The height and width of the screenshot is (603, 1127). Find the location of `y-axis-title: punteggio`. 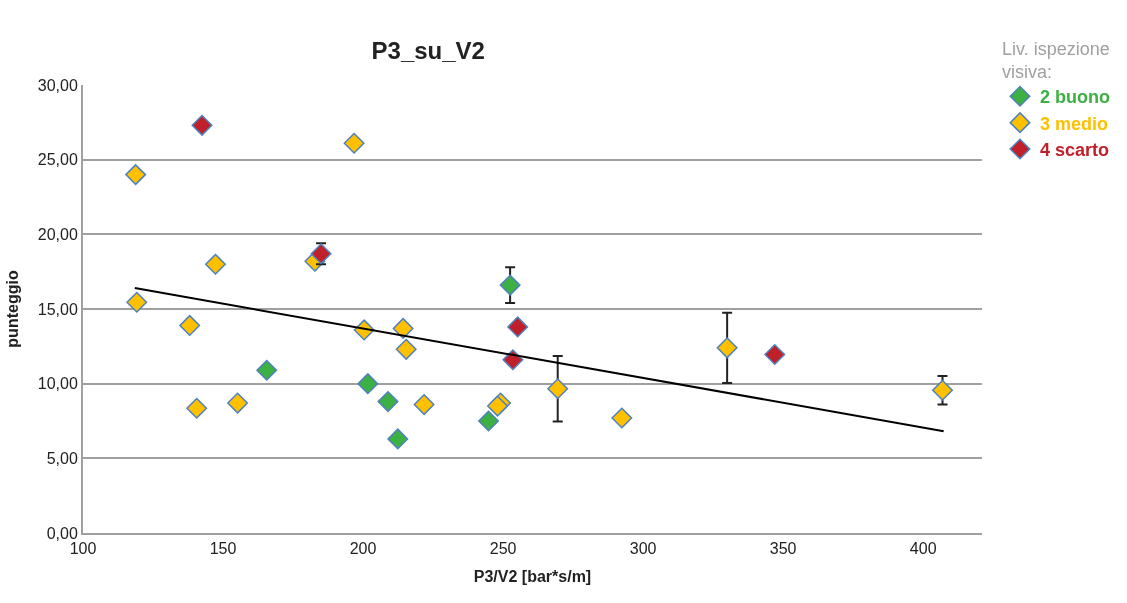

y-axis-title: punteggio is located at coordinates (13, 309).